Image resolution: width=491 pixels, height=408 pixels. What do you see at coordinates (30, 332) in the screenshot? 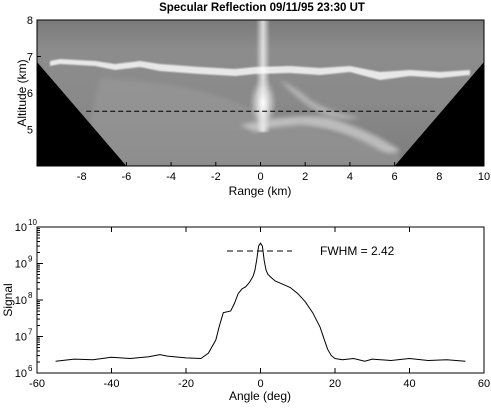
I see `signal-y-tick-exponent: 7` at bounding box center [30, 332].